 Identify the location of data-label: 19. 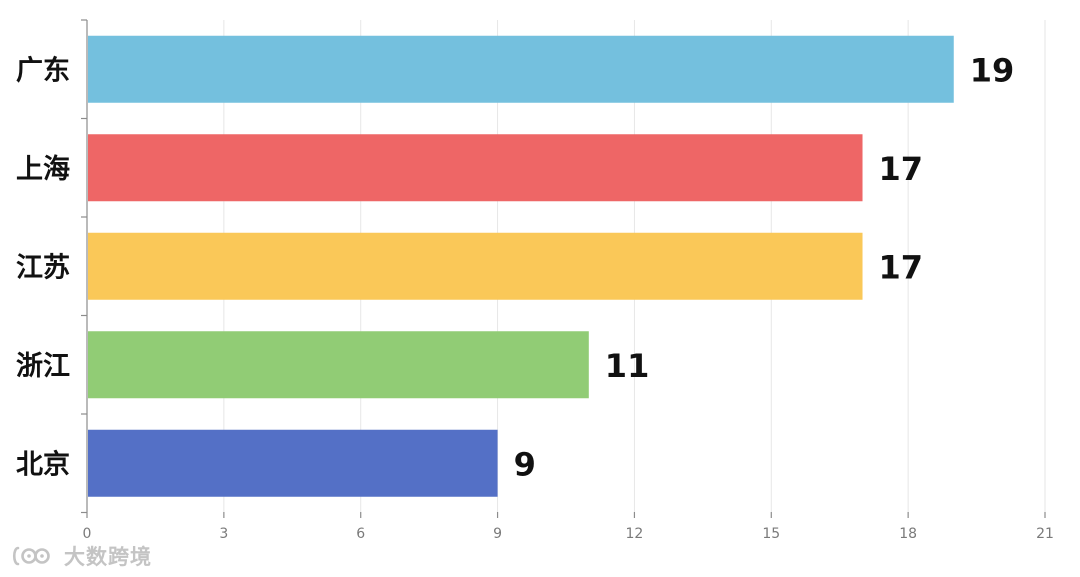
(992, 70).